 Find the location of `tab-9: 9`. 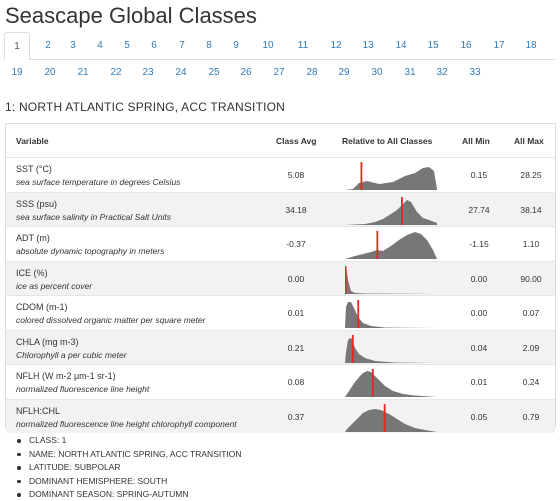

tab-9: 9 is located at coordinates (236, 45).